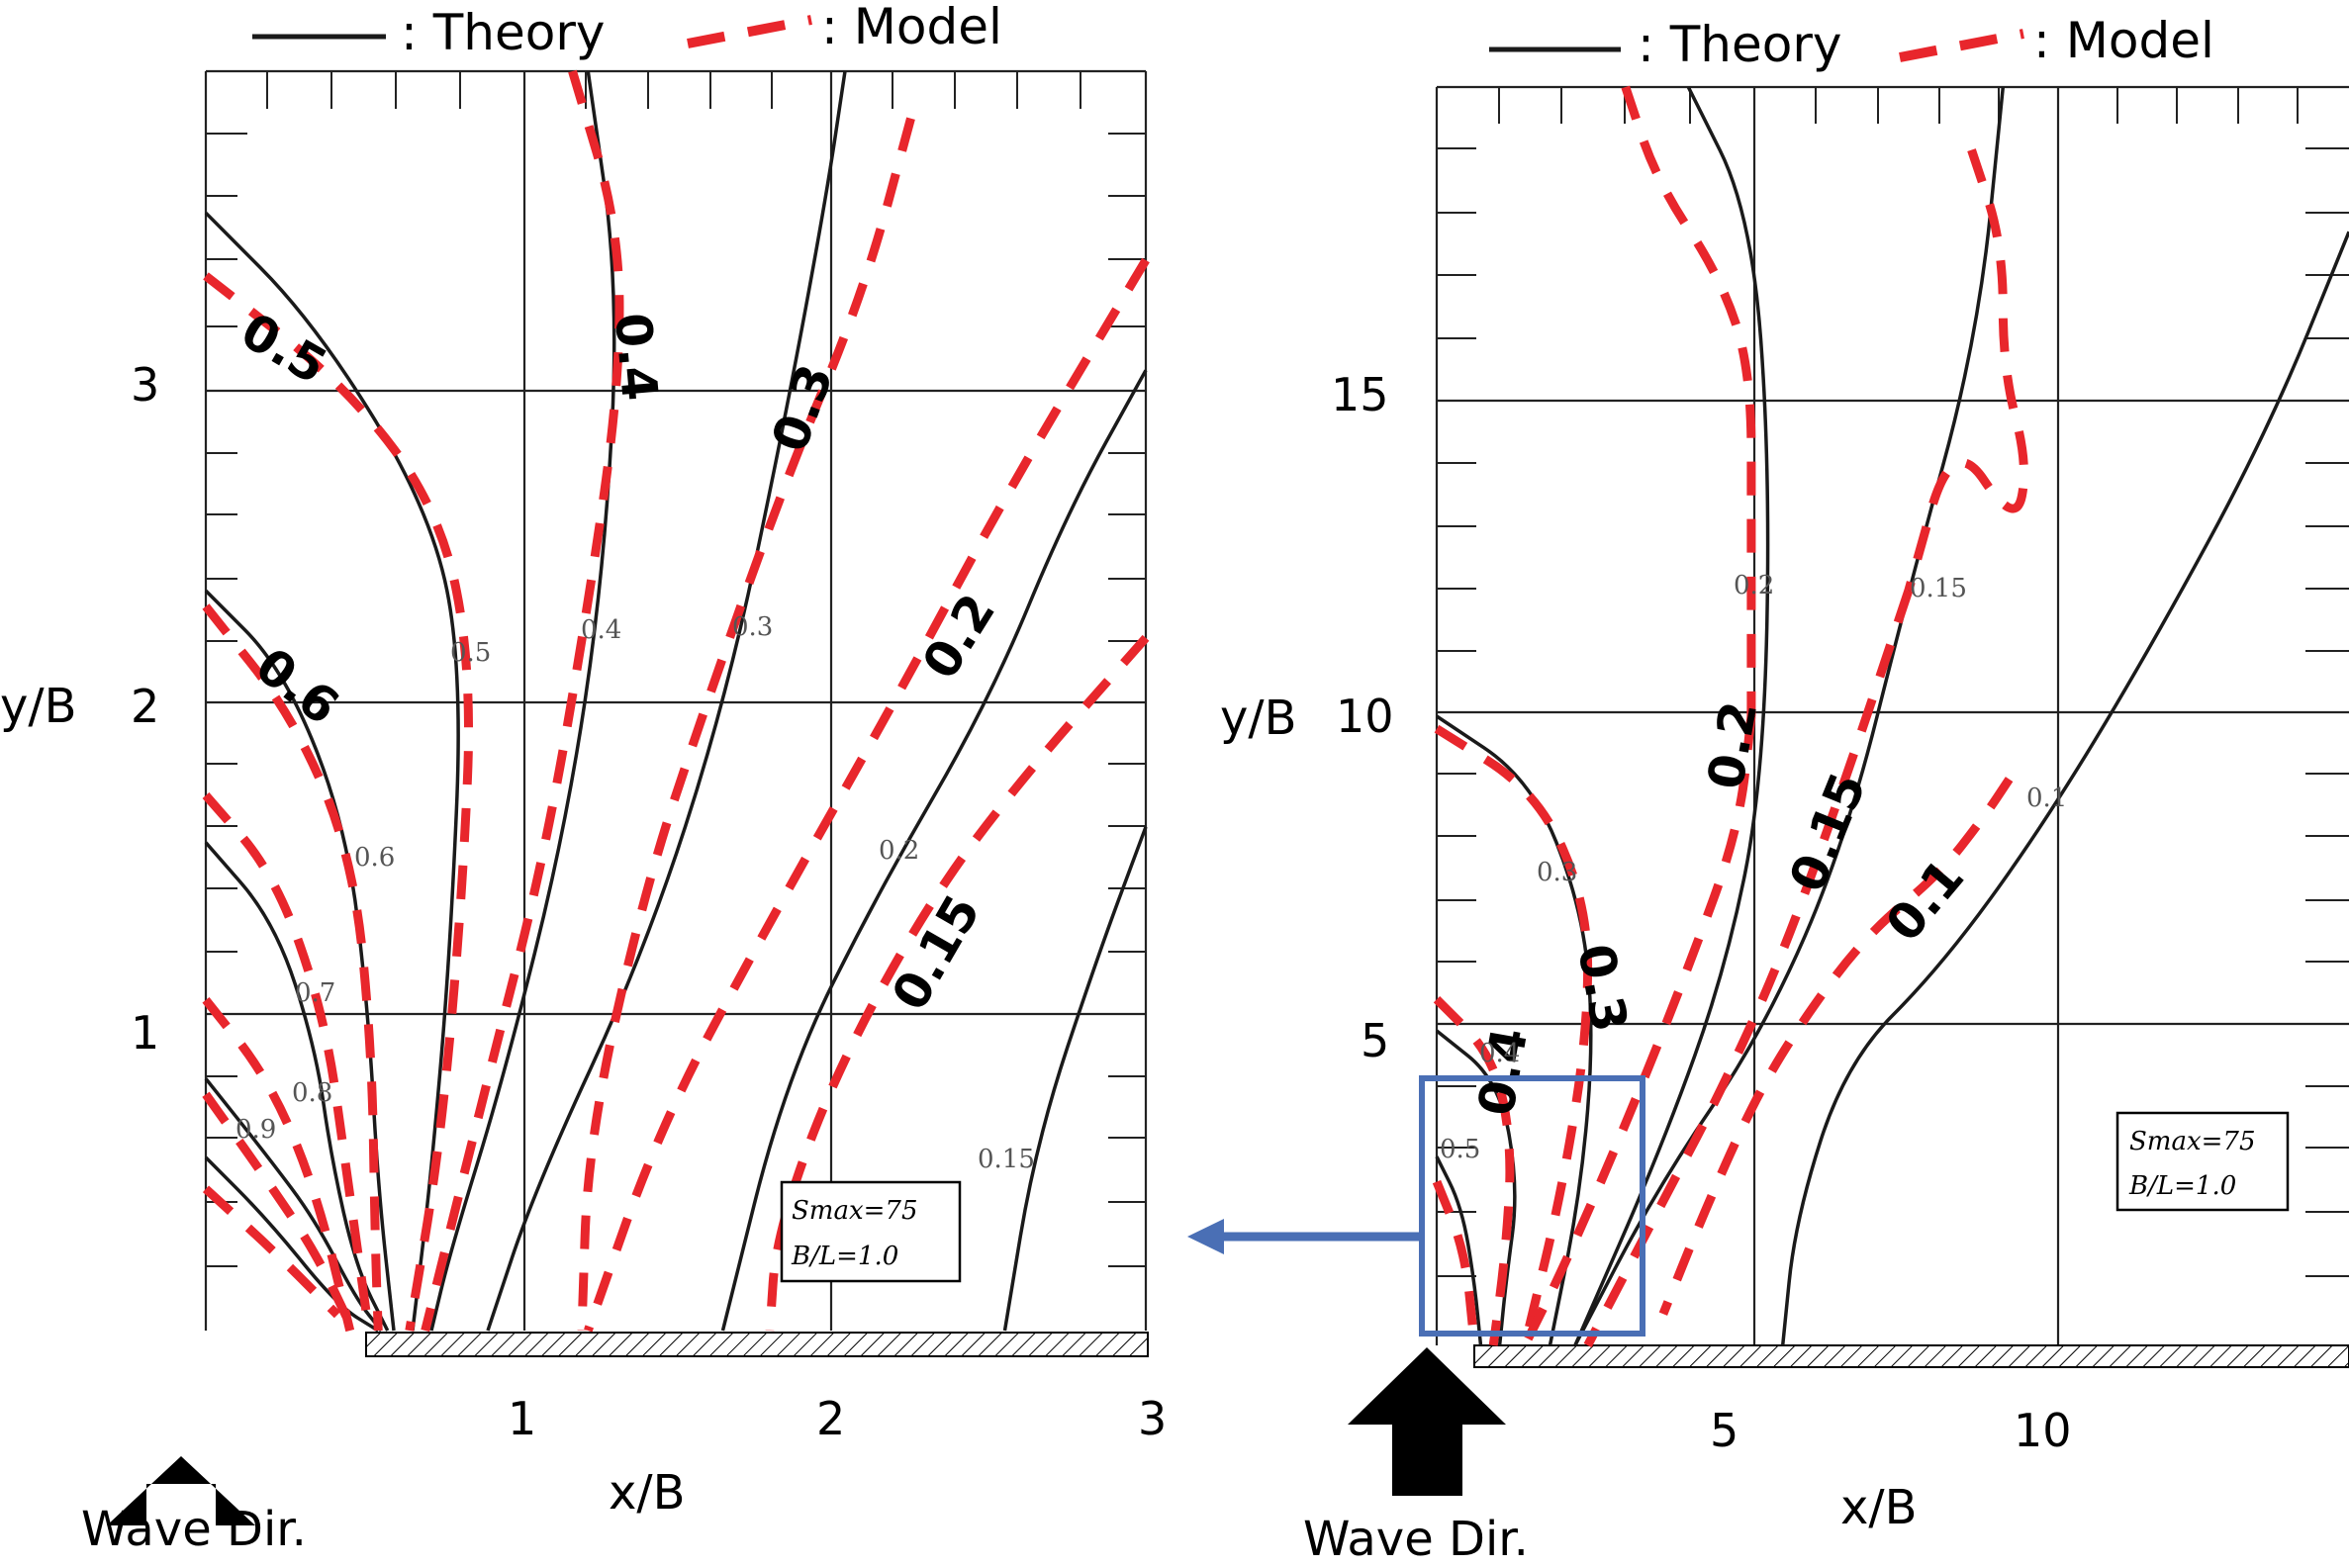 This screenshot has width=2349, height=1568. What do you see at coordinates (1557, 872) in the screenshot?
I see `right-theory-label-03: 0.3` at bounding box center [1557, 872].